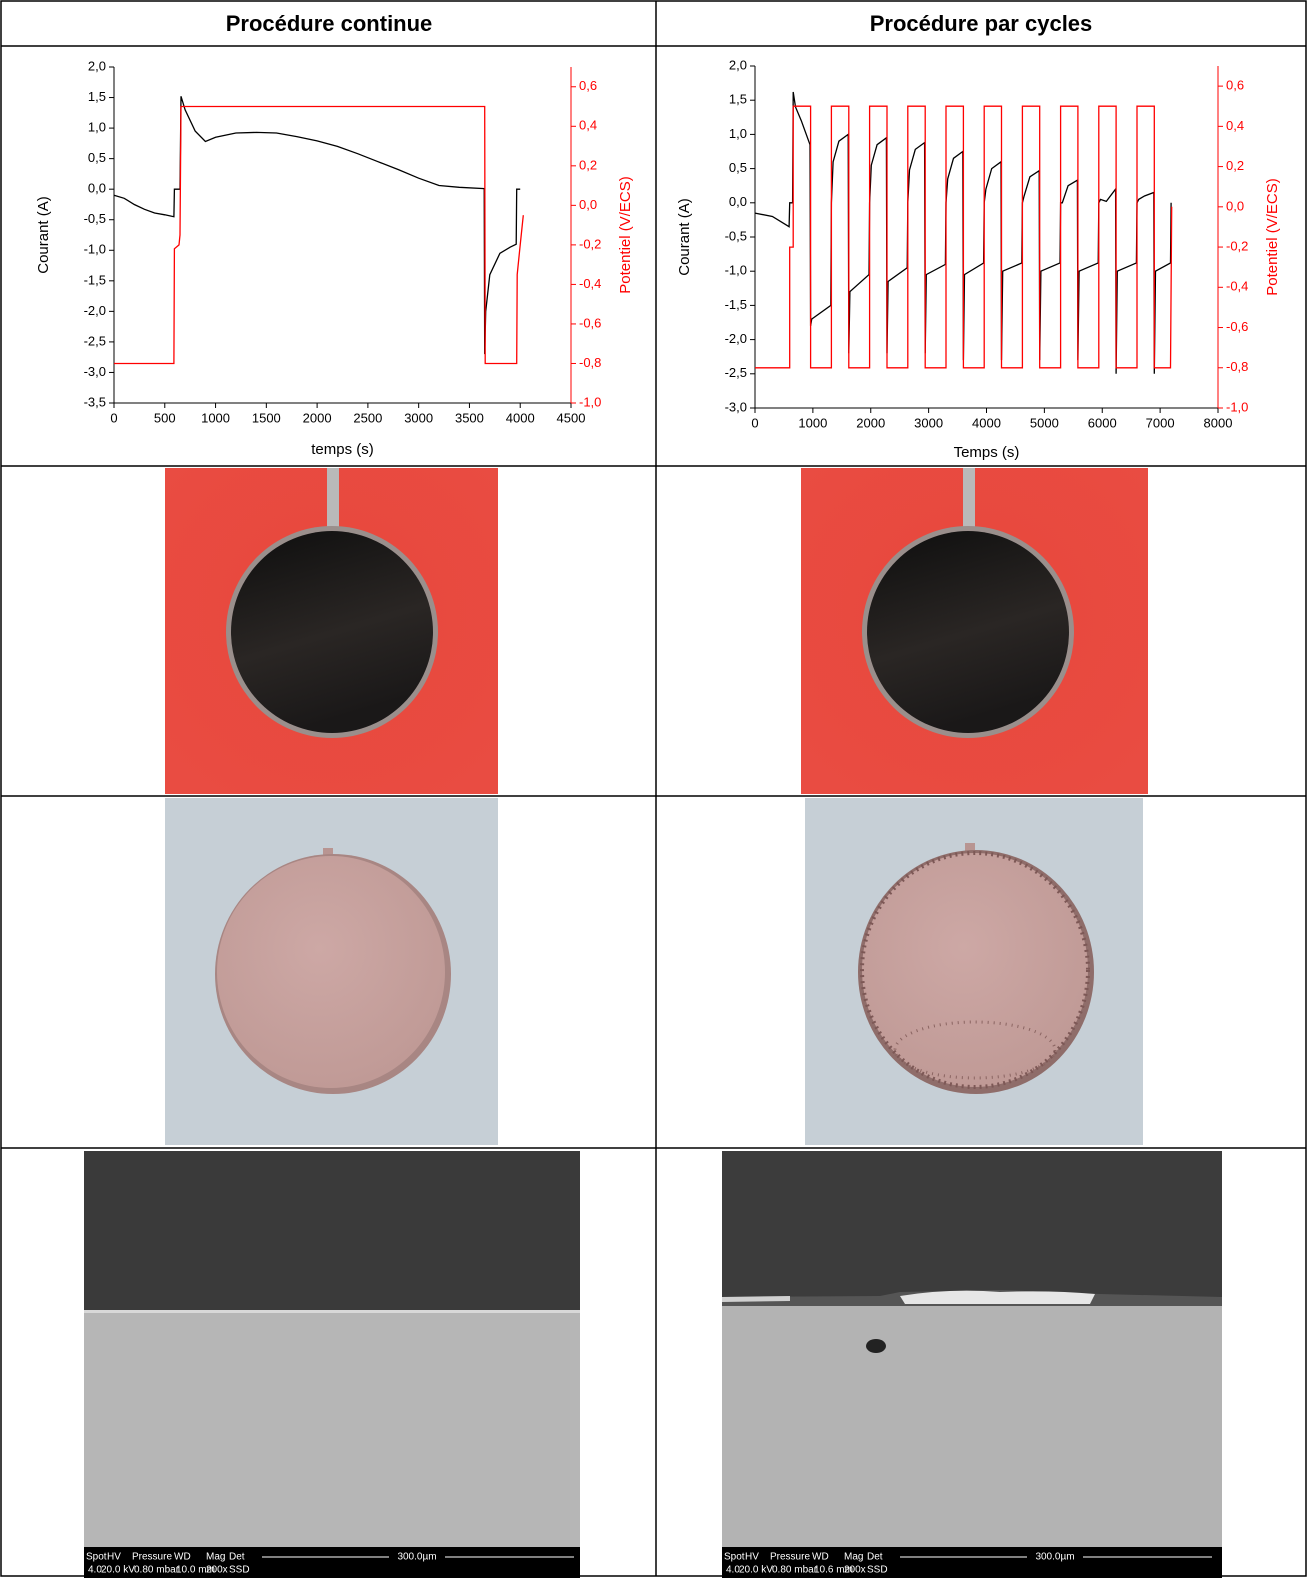 Image resolution: width=1309 pixels, height=1583 pixels. What do you see at coordinates (987, 452) in the screenshot?
I see `x-axis-label: Temps (s)` at bounding box center [987, 452].